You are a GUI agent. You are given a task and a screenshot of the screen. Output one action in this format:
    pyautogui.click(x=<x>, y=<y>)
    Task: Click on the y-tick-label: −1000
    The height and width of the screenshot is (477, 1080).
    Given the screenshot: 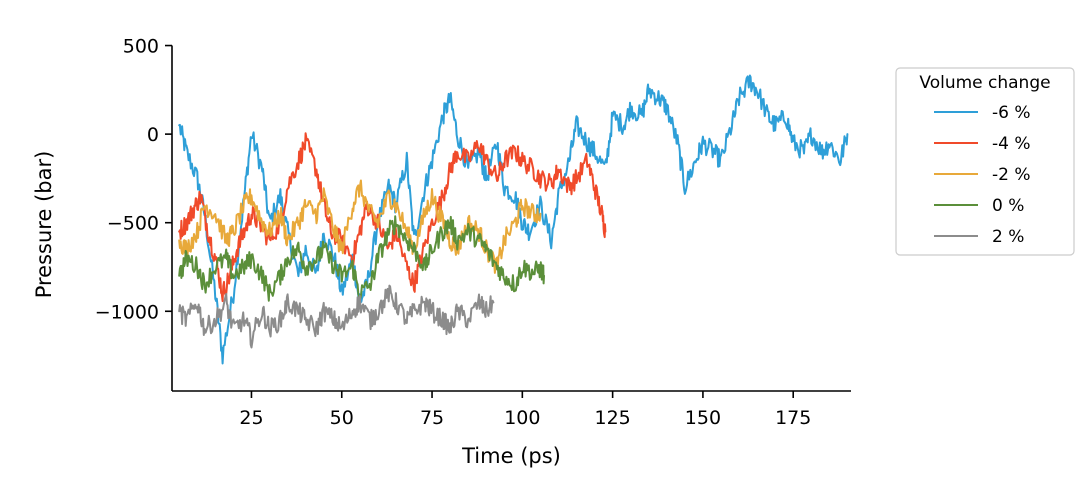 What is the action you would take?
    pyautogui.click(x=127, y=312)
    